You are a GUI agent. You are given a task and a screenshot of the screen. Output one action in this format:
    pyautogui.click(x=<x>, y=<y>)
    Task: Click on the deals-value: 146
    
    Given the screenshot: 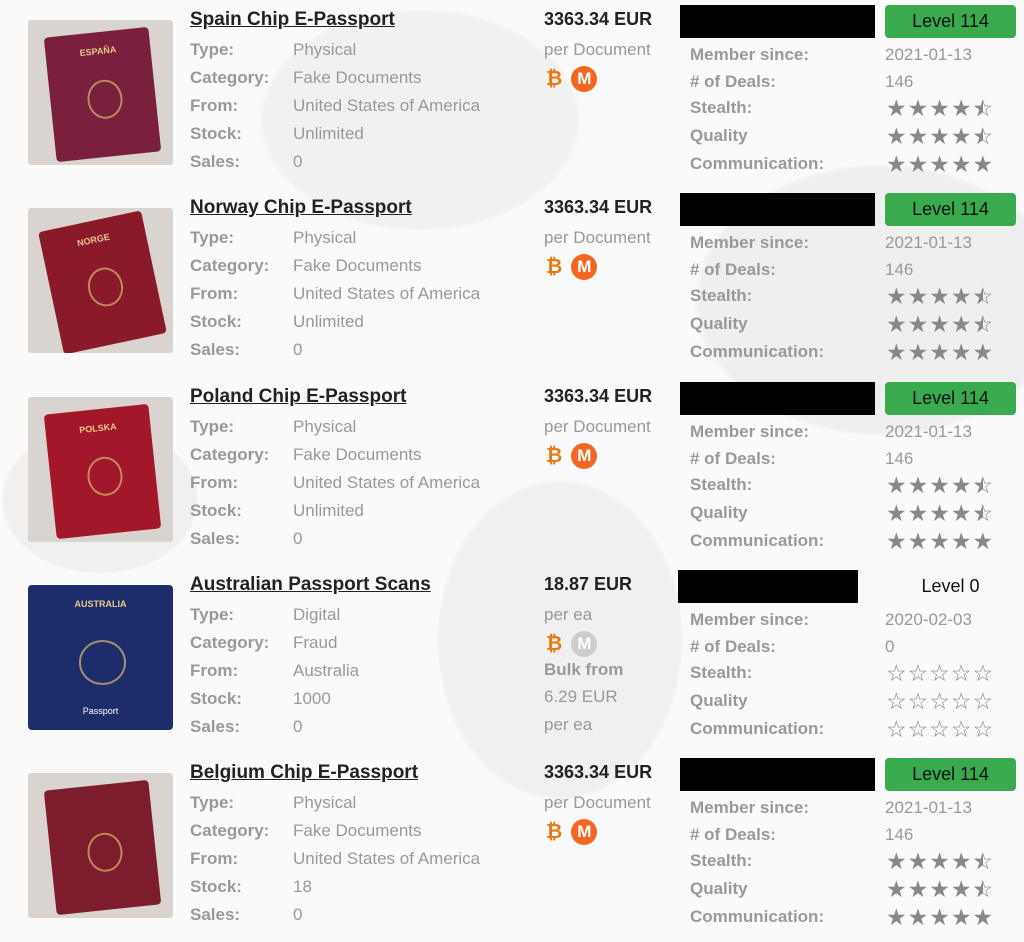 What is the action you would take?
    pyautogui.click(x=899, y=81)
    